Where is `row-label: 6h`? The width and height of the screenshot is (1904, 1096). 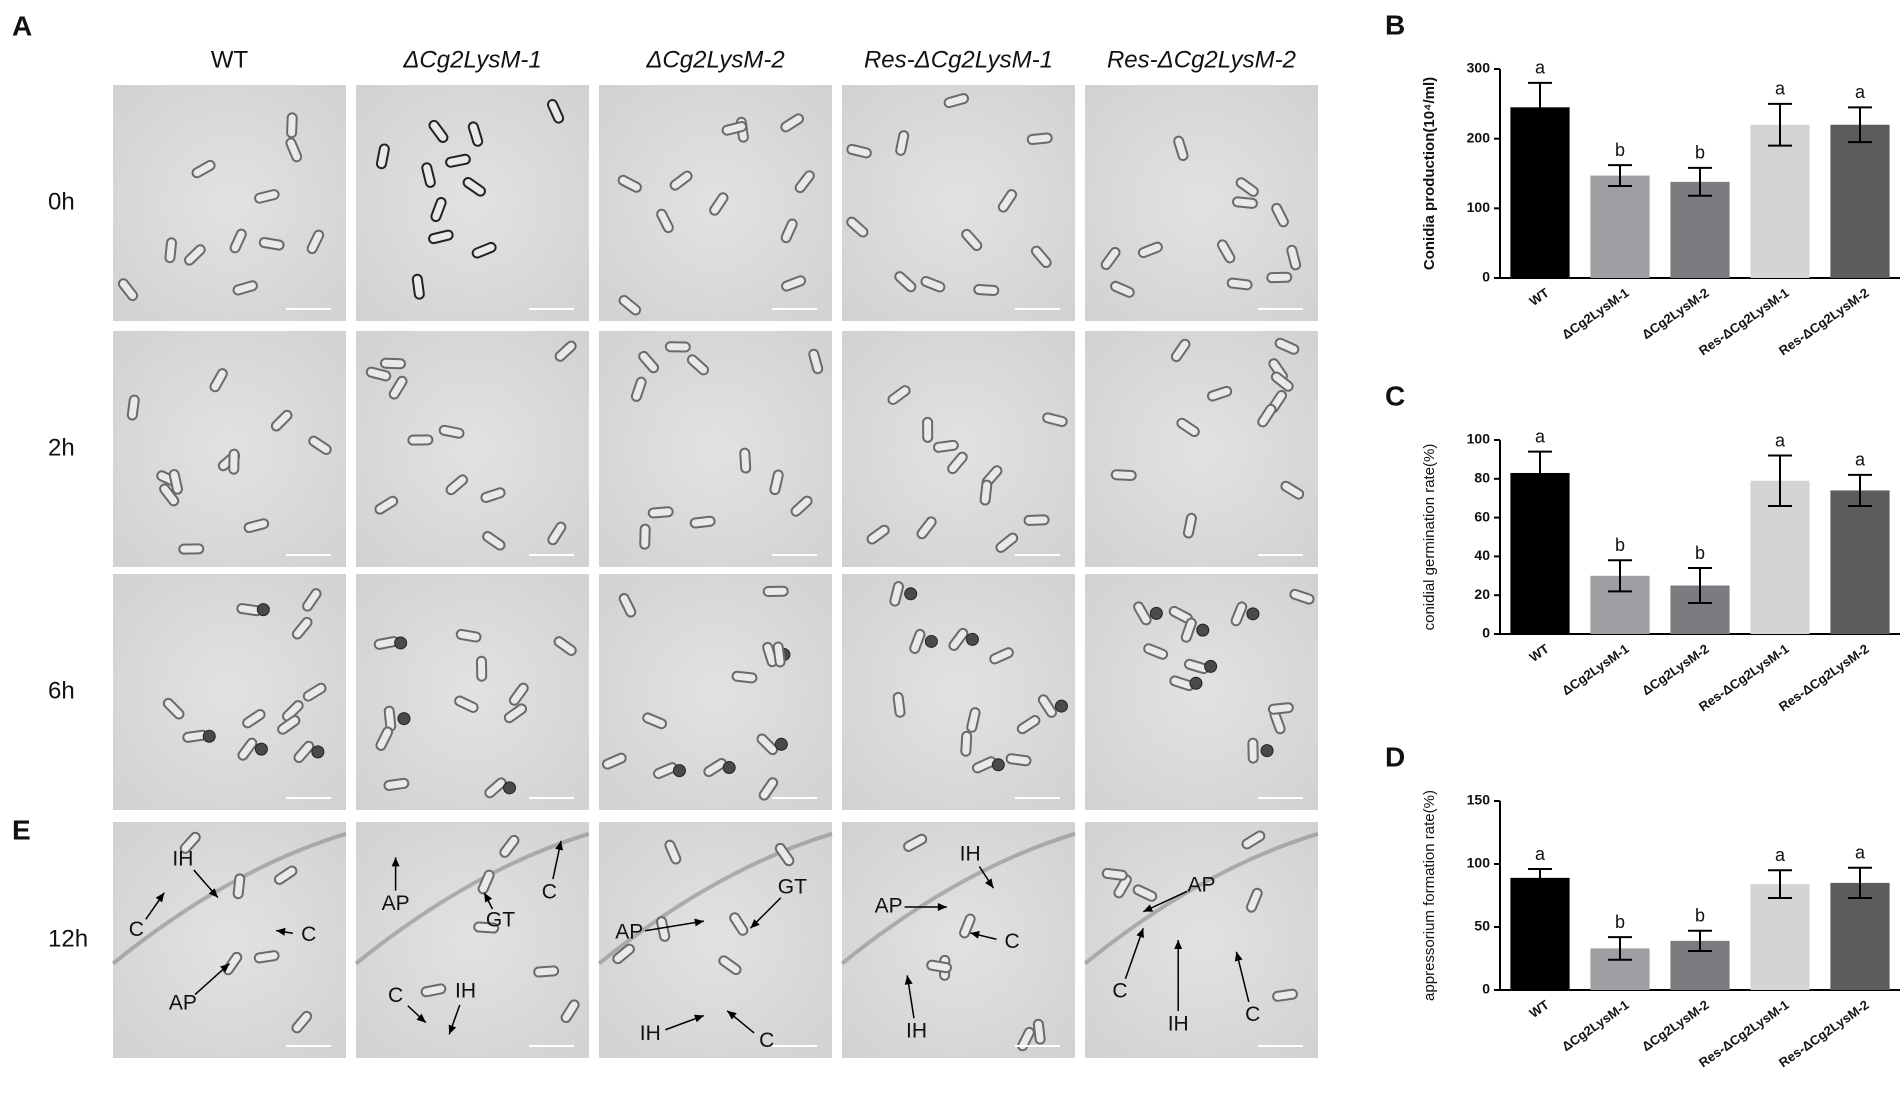 row-label: 6h is located at coordinates (61, 690).